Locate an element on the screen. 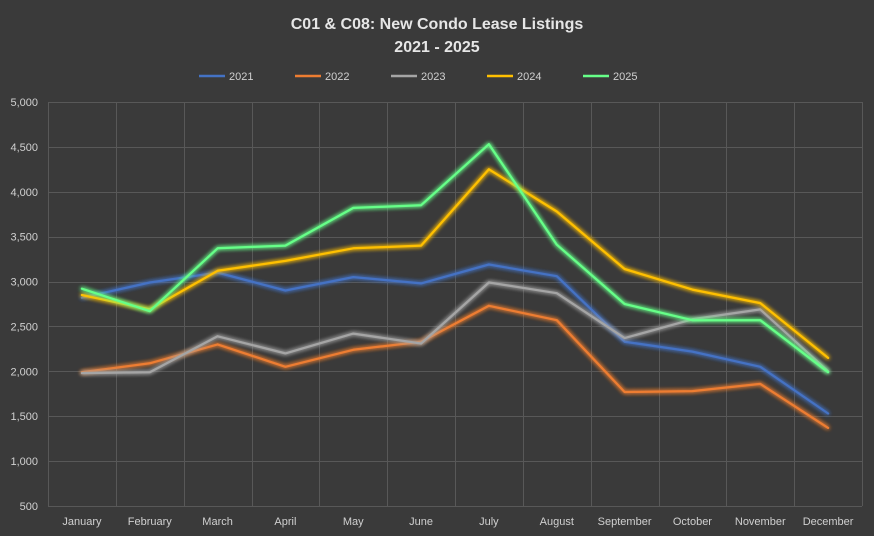 This screenshot has width=874, height=536. x-tick-label: April is located at coordinates (285, 522).